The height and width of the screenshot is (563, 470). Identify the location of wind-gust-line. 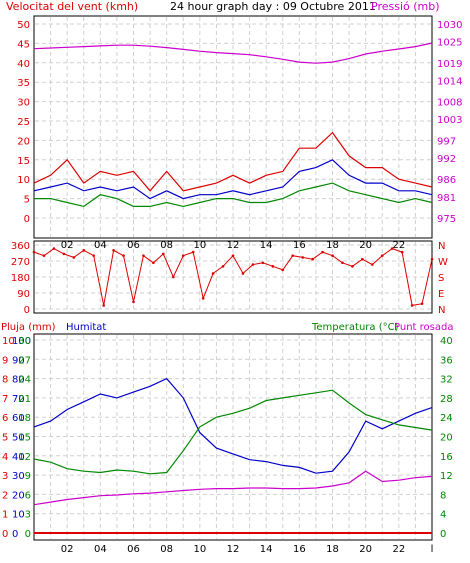
(233, 161).